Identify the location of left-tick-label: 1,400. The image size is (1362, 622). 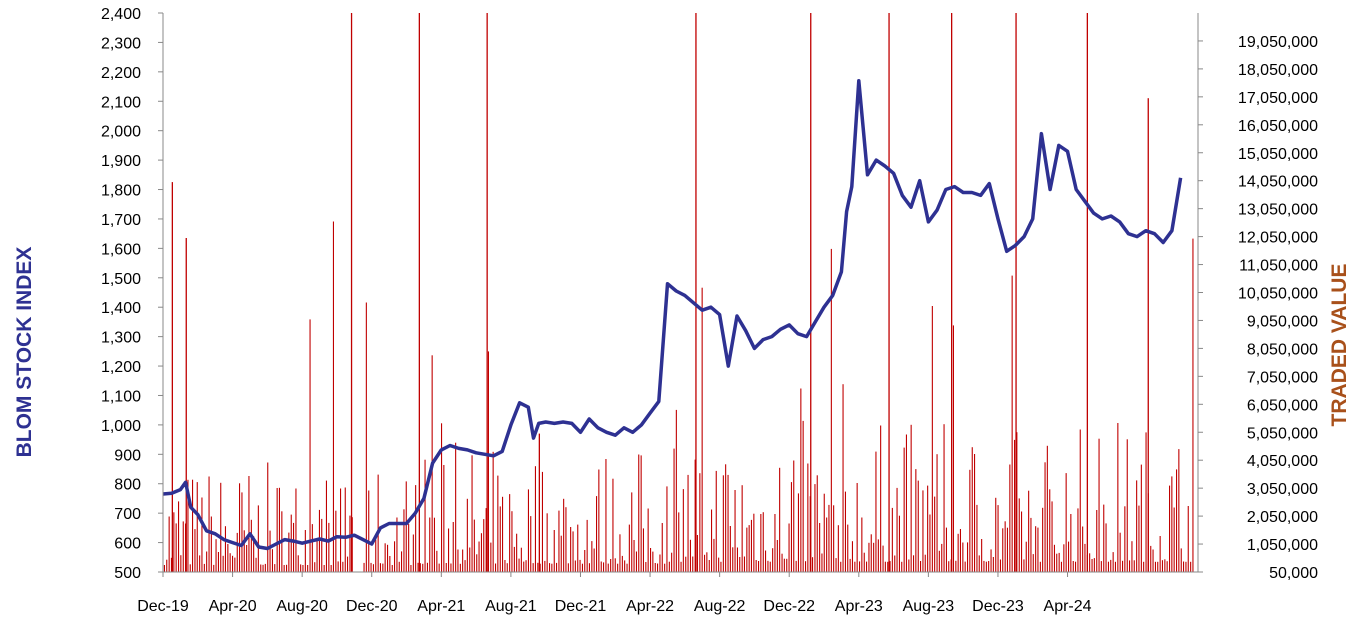
(121, 308).